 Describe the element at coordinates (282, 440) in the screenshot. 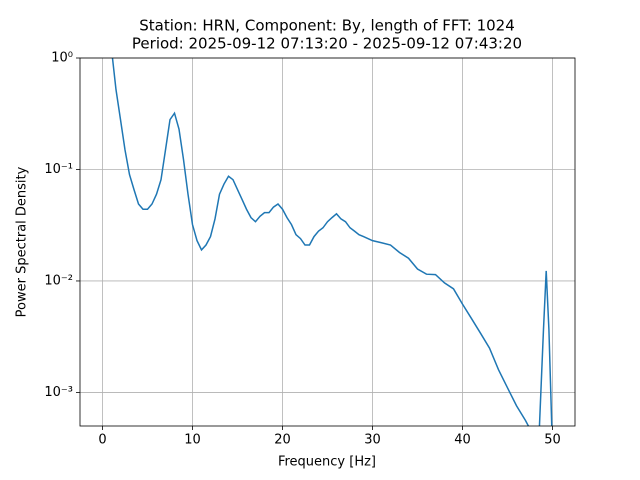

I see `x-tick-label: 20` at that location.